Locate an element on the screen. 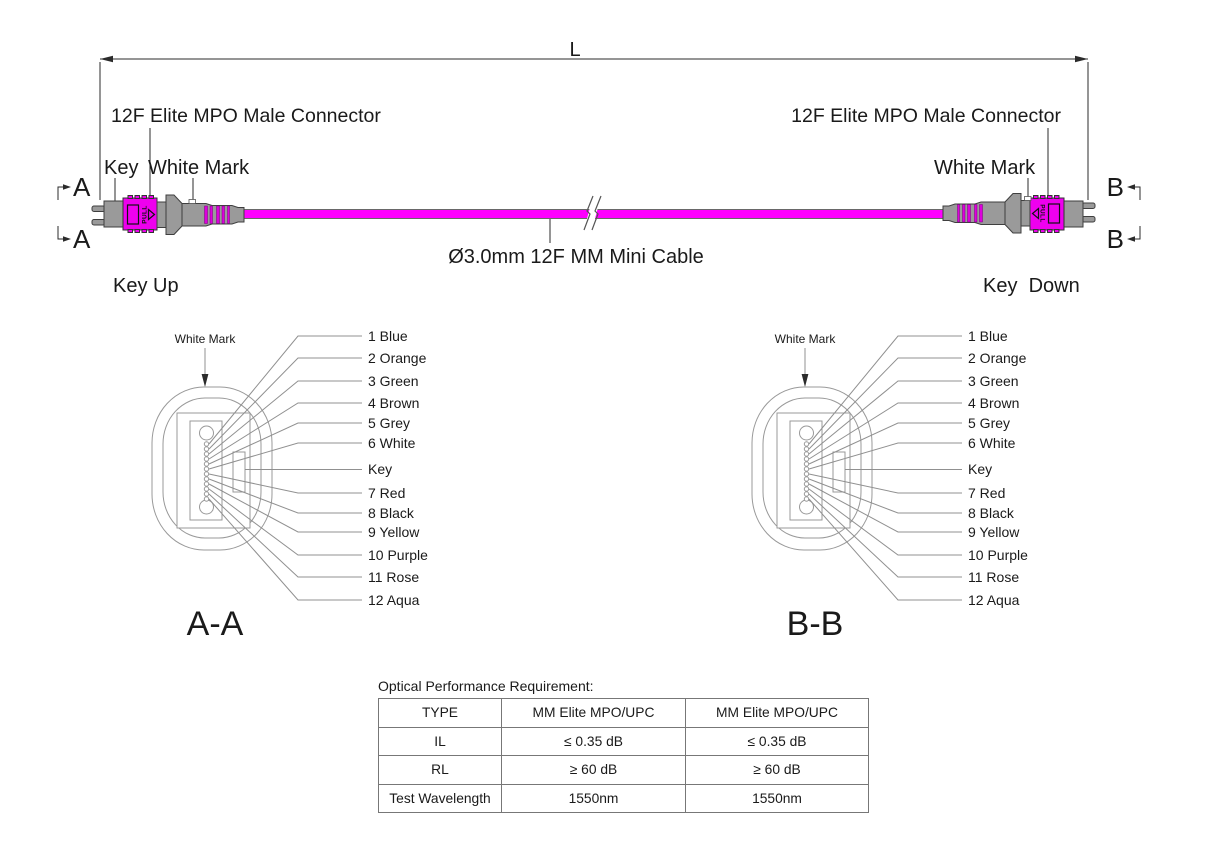 This screenshot has height=858, width=1214. section-b-caption: B-B is located at coordinates (815, 624).